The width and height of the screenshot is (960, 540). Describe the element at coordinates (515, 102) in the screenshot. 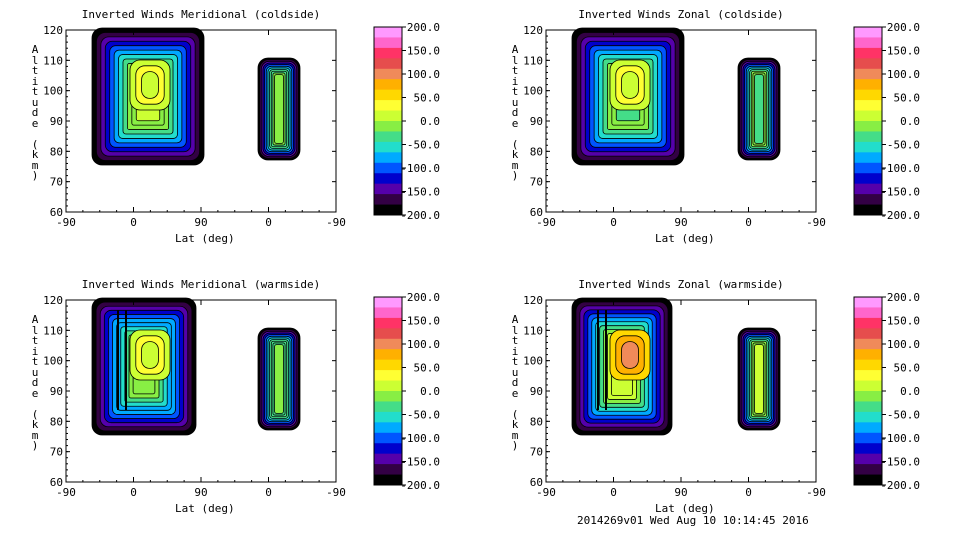

I see `y-axis-label-char: u` at that location.